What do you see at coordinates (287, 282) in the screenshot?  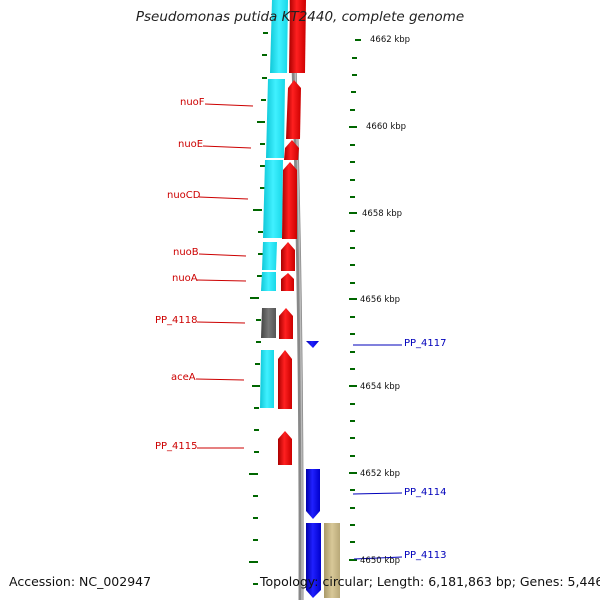 I see `gene-nuoA` at bounding box center [287, 282].